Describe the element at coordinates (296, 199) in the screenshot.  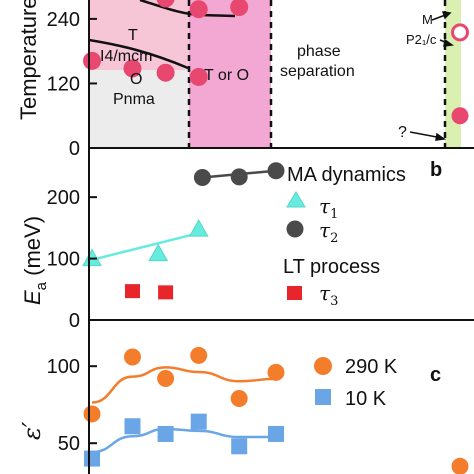
I see `legend-marker-tau1` at that location.